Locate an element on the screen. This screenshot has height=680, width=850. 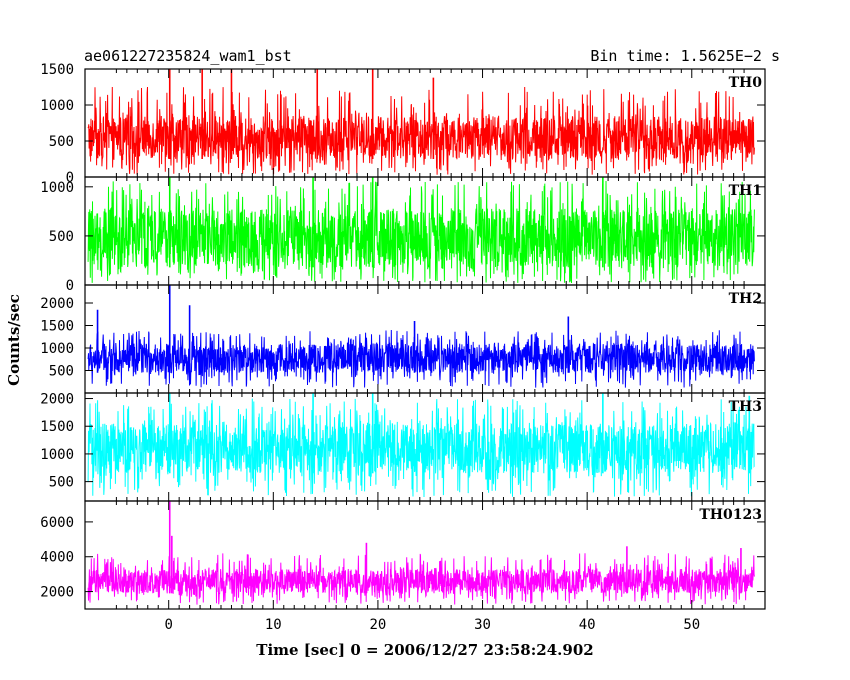
series-th1-line is located at coordinates (421, 232).